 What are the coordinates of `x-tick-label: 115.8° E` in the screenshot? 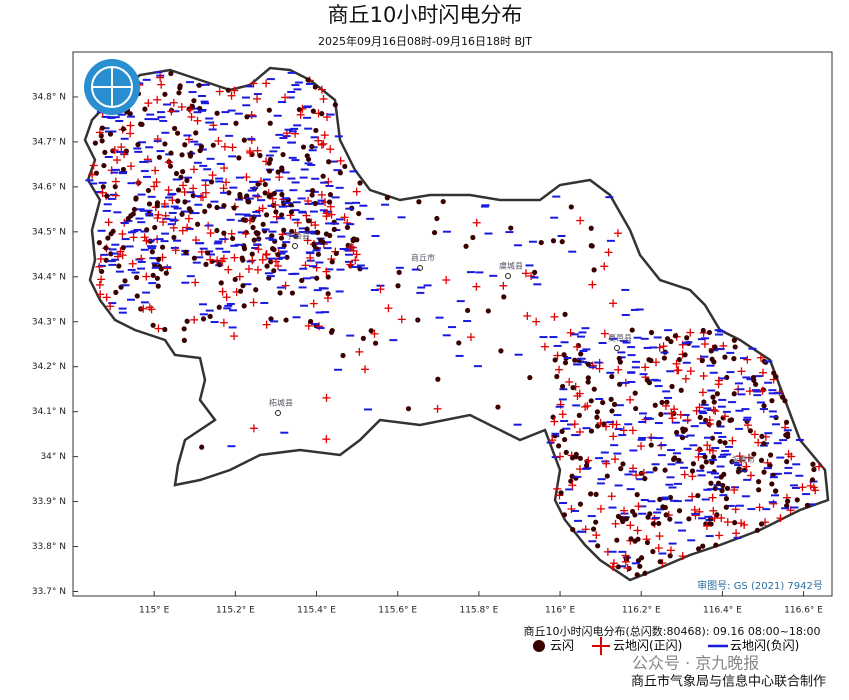 It's located at (478, 611).